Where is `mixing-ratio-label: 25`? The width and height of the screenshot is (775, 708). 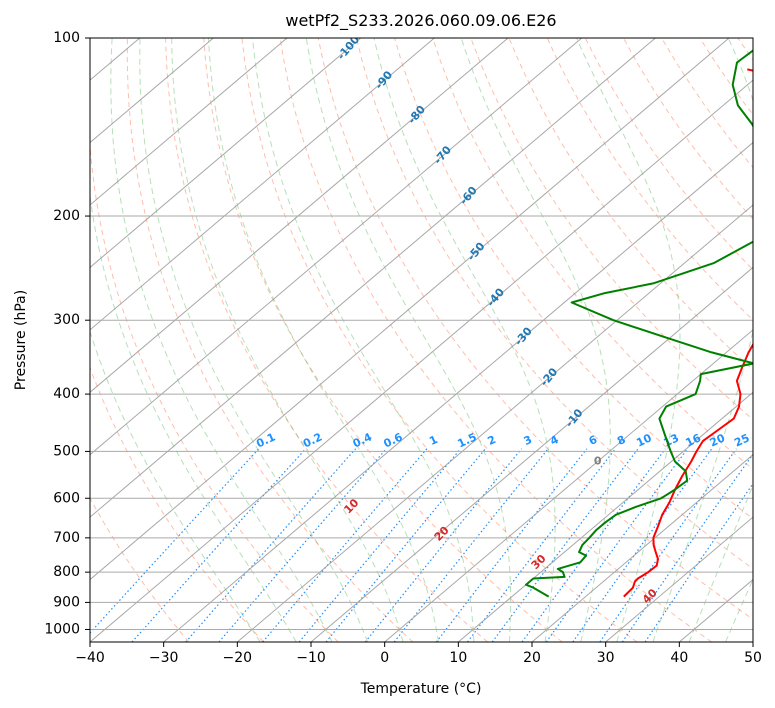
mixing-ratio-label: 25 is located at coordinates (741, 440).